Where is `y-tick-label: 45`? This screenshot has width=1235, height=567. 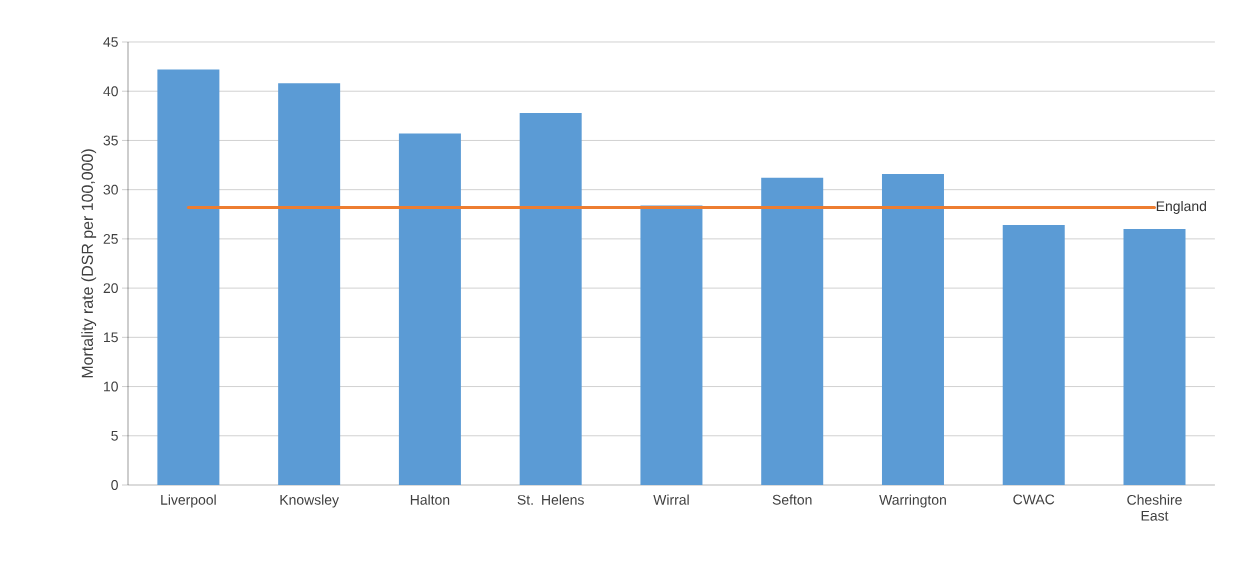 y-tick-label: 45 is located at coordinates (110, 42).